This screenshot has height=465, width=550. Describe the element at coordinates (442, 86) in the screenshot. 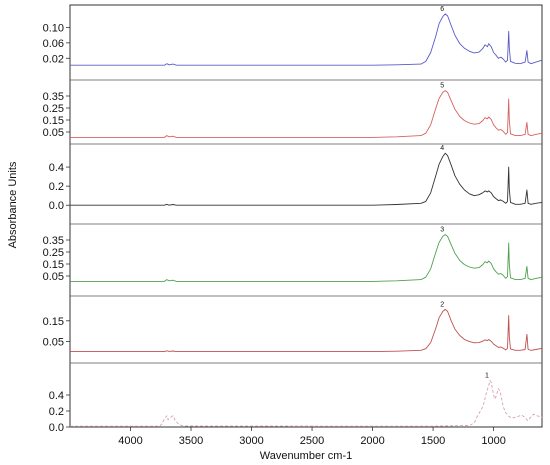

I see `series-label-5: 5` at that location.